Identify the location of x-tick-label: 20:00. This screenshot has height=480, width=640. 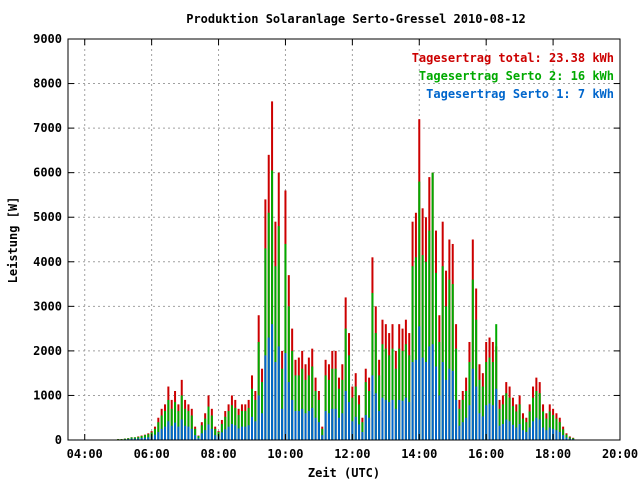
(620, 454).